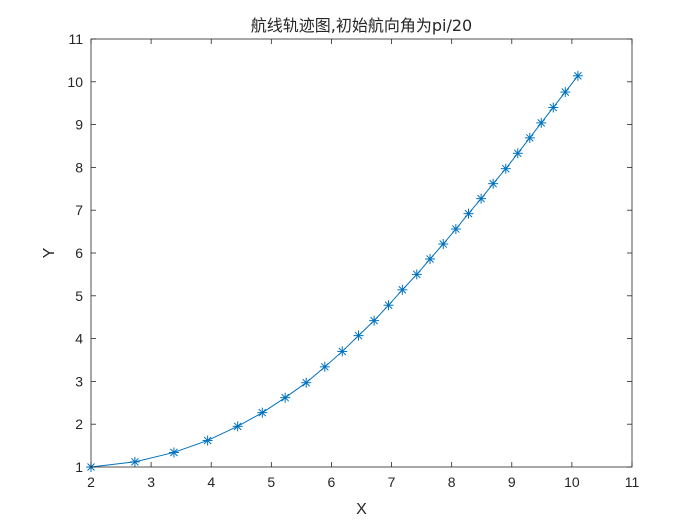 This screenshot has height=525, width=700. Describe the element at coordinates (49, 252) in the screenshot. I see `y-axis-label: Y` at that location.